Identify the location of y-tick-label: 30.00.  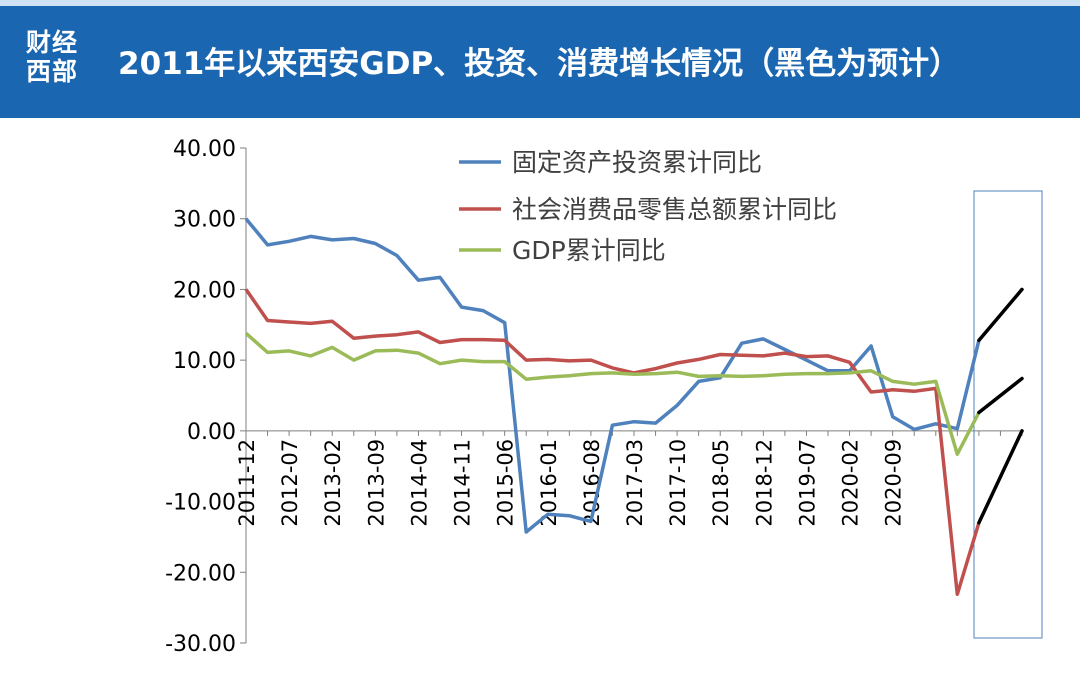
(204, 220).